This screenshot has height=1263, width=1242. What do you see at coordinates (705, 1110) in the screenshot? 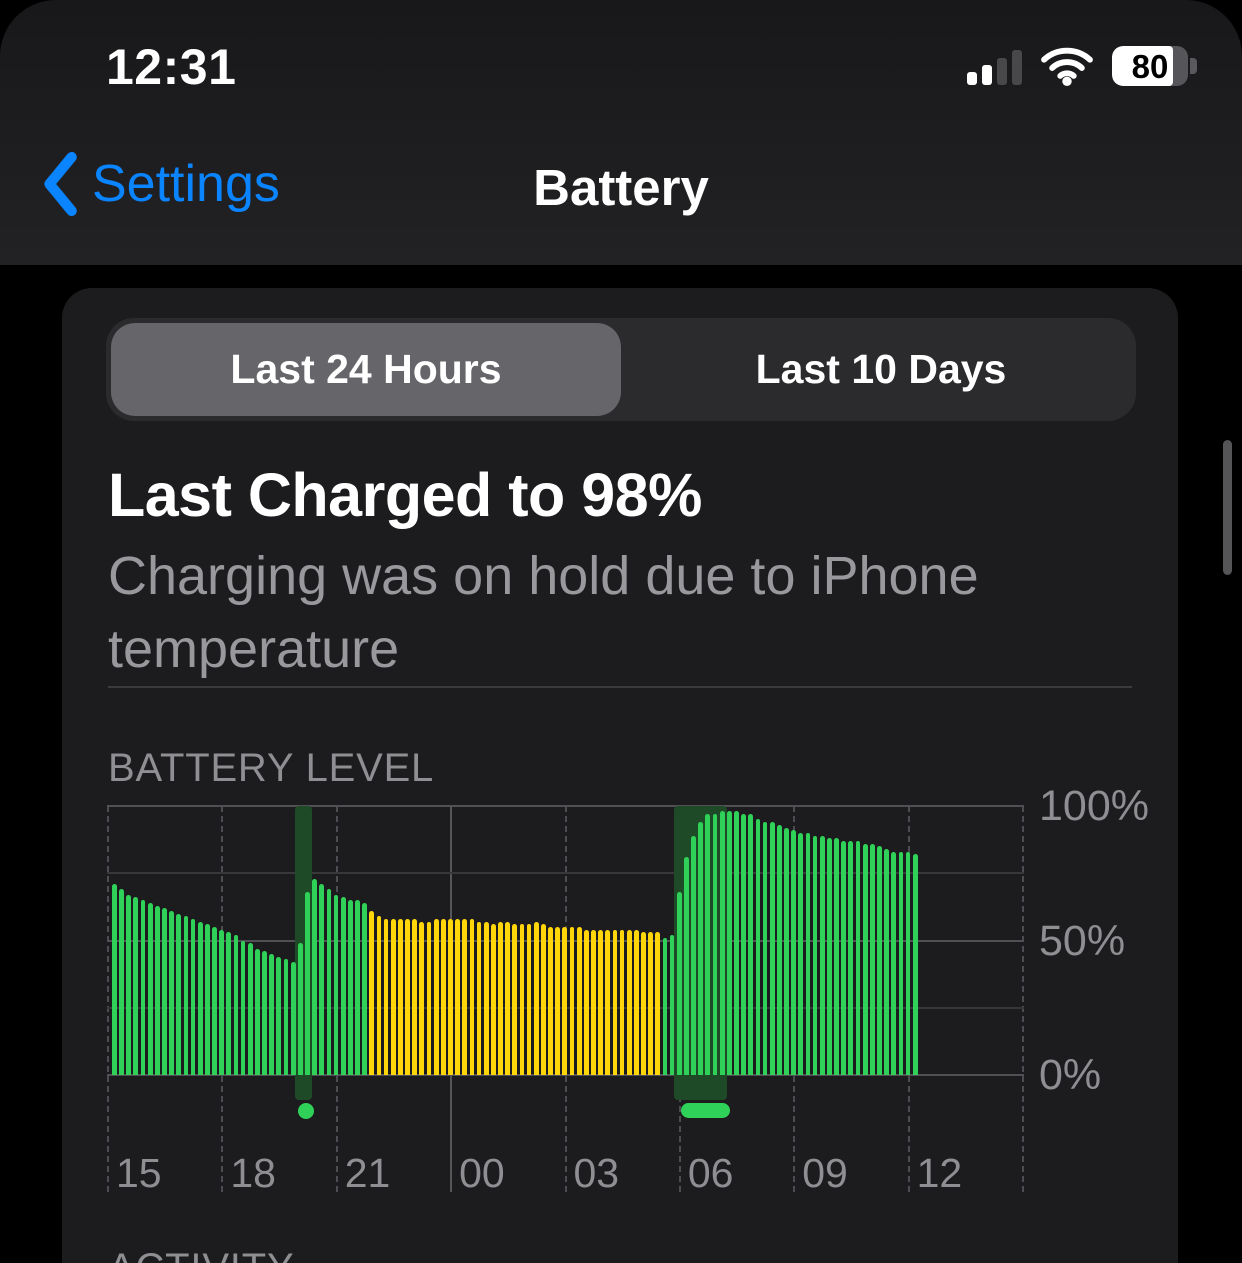
I see `charging-indicator-pill` at bounding box center [705, 1110].